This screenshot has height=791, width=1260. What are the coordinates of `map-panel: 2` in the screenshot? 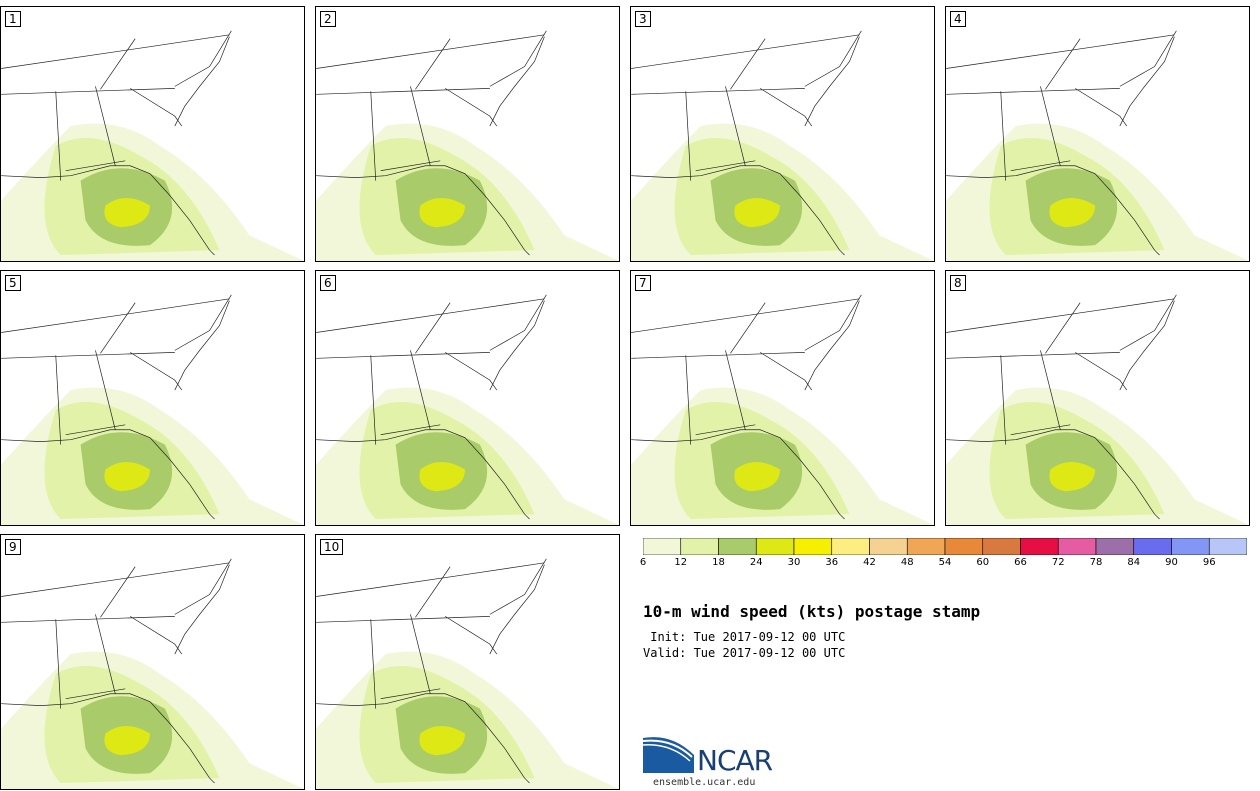 It's located at (467, 134).